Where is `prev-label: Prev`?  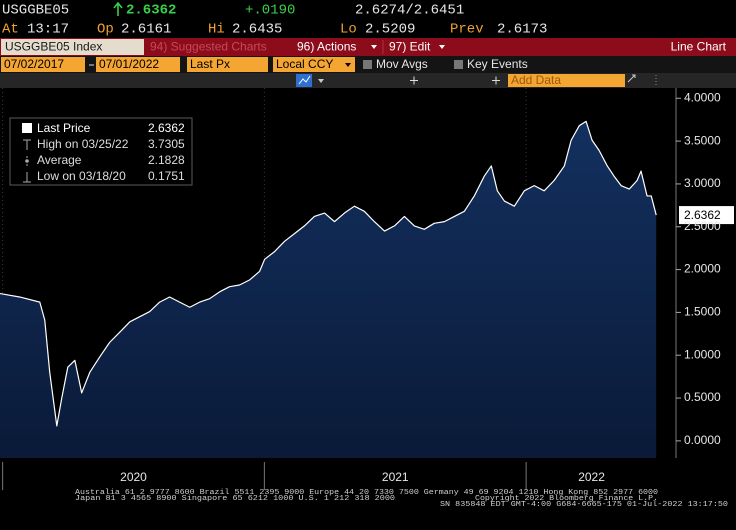 prev-label: Prev is located at coordinates (467, 30).